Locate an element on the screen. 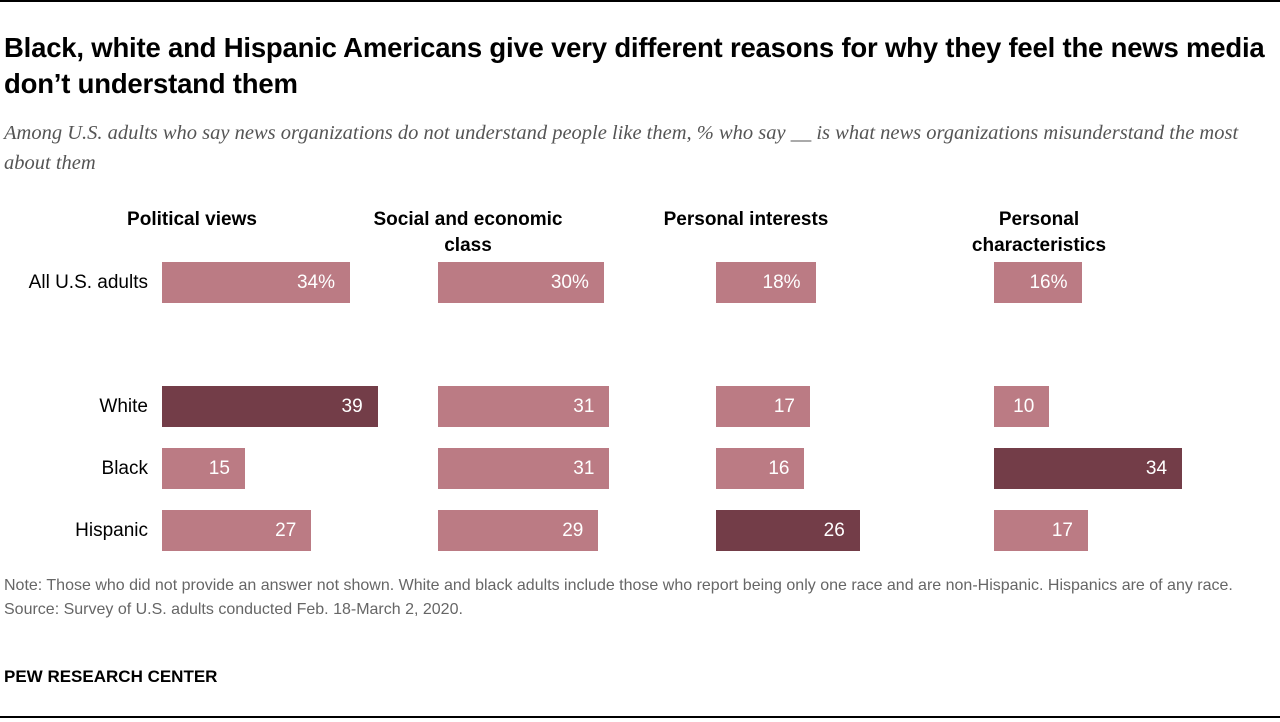 The image size is (1280, 722). panel-header: Personal characteristics is located at coordinates (1039, 232).